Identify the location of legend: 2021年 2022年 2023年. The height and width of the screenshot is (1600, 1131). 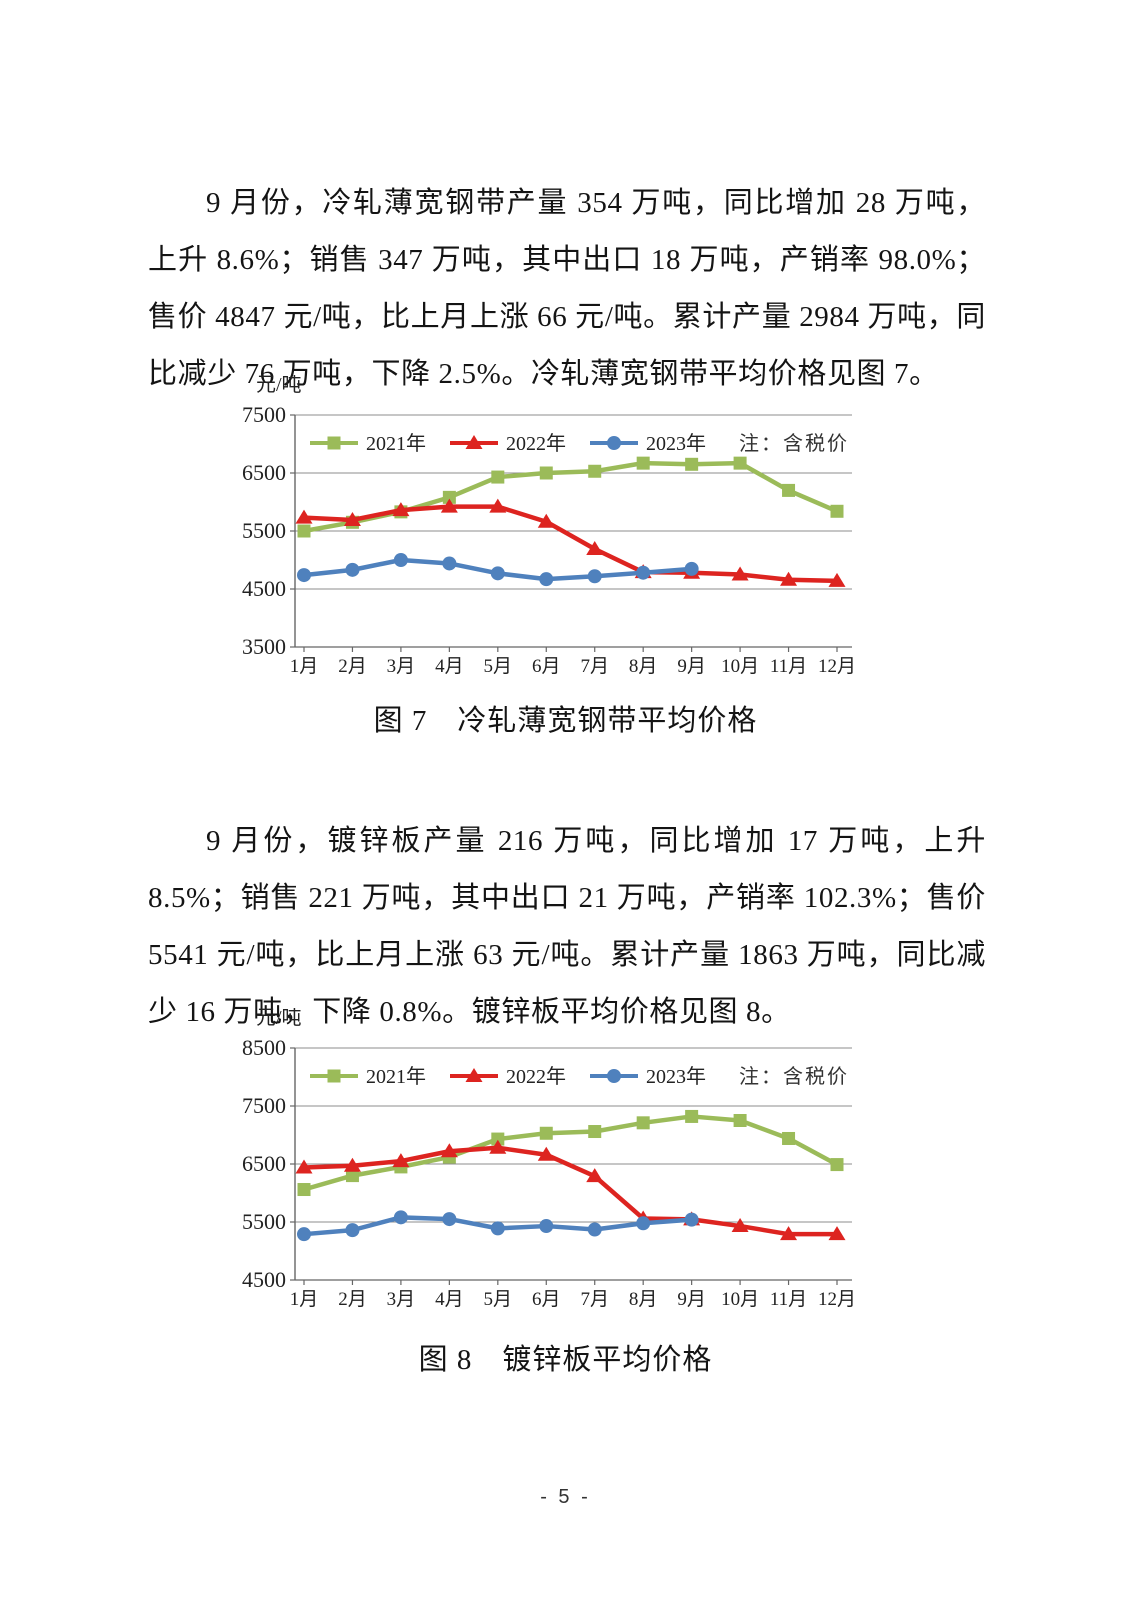
(508, 443).